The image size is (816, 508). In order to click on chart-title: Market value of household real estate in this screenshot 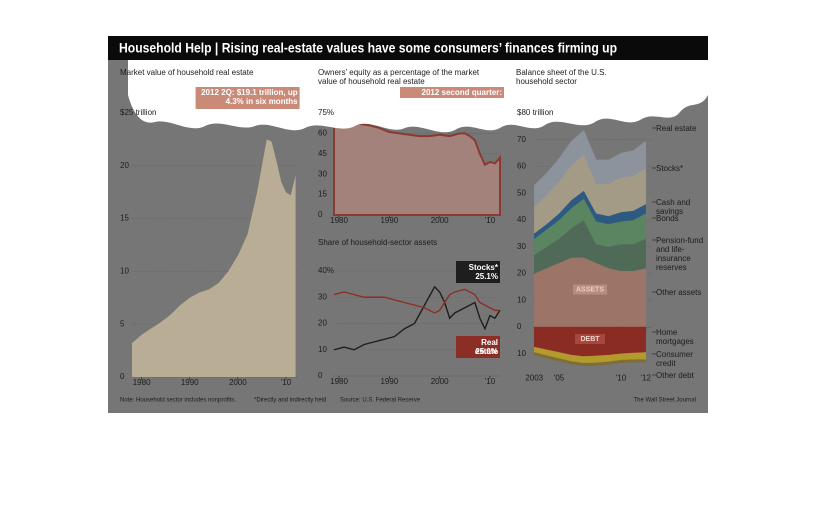, I will do `click(187, 72)`.